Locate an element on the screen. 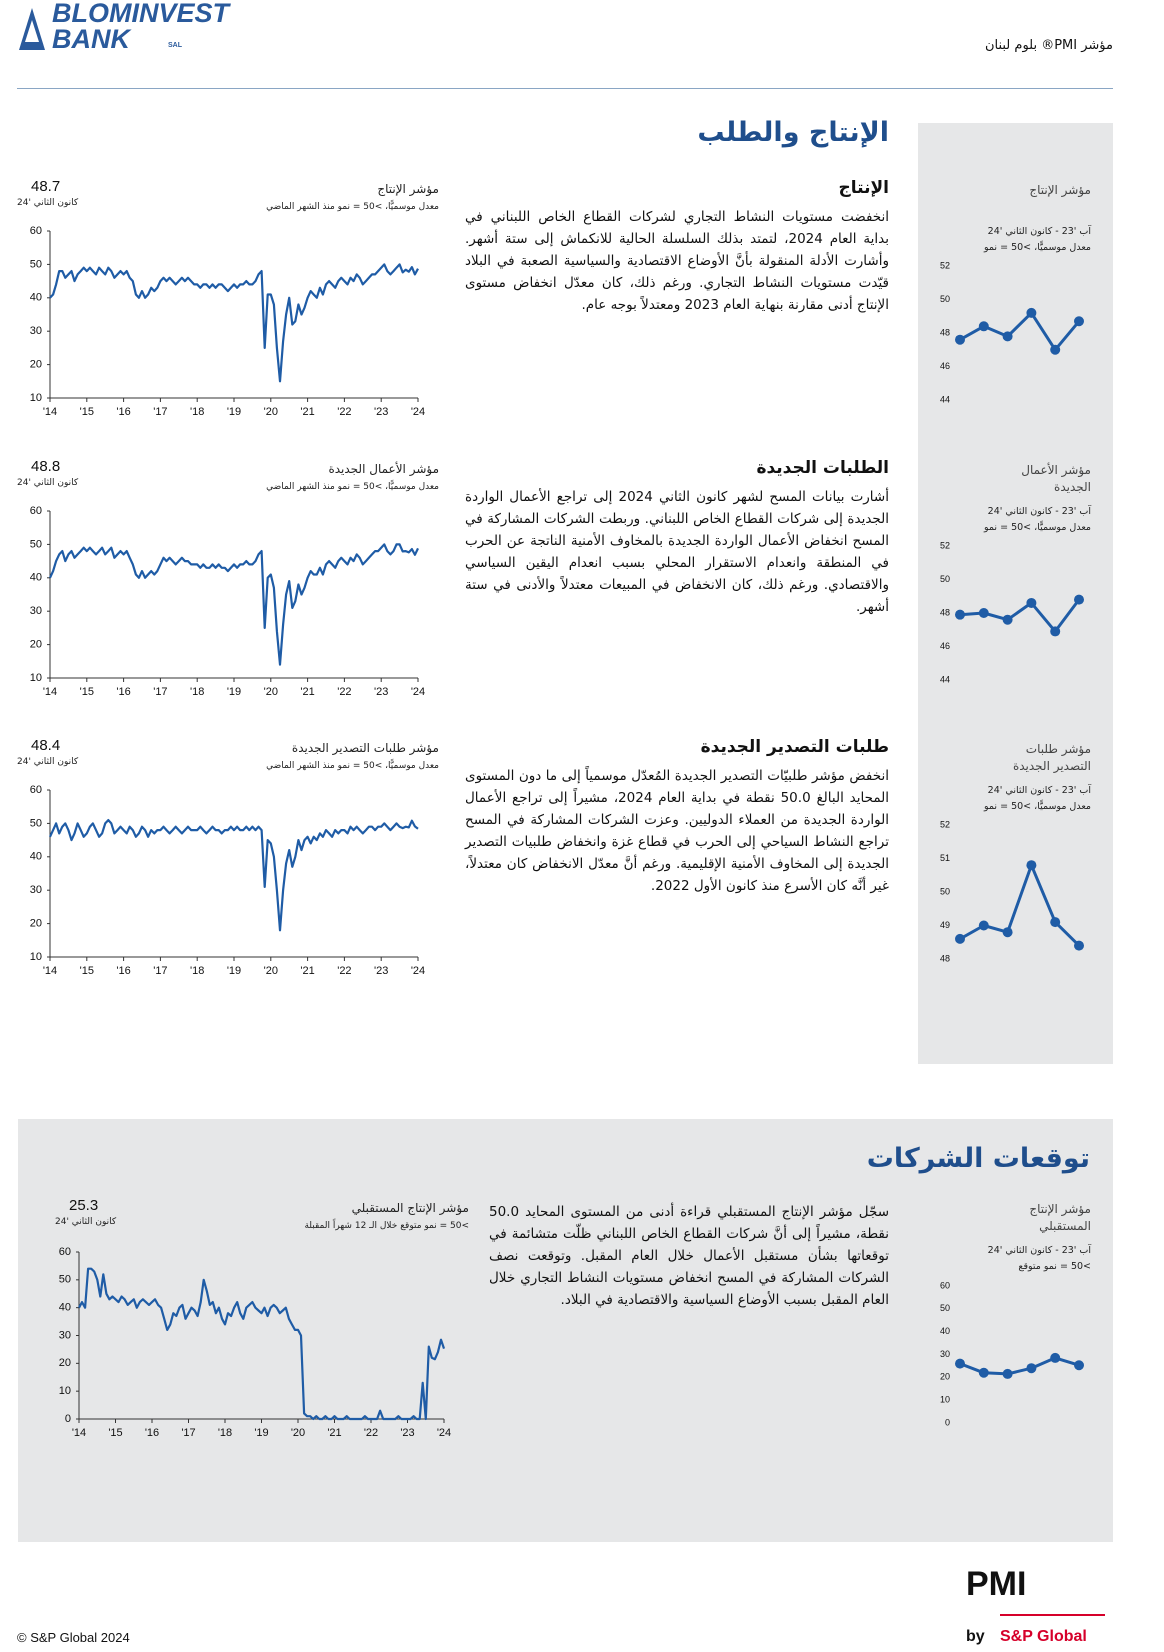 The width and height of the screenshot is (1164, 1652). y-tick-label: 20 is located at coordinates (36, 645).